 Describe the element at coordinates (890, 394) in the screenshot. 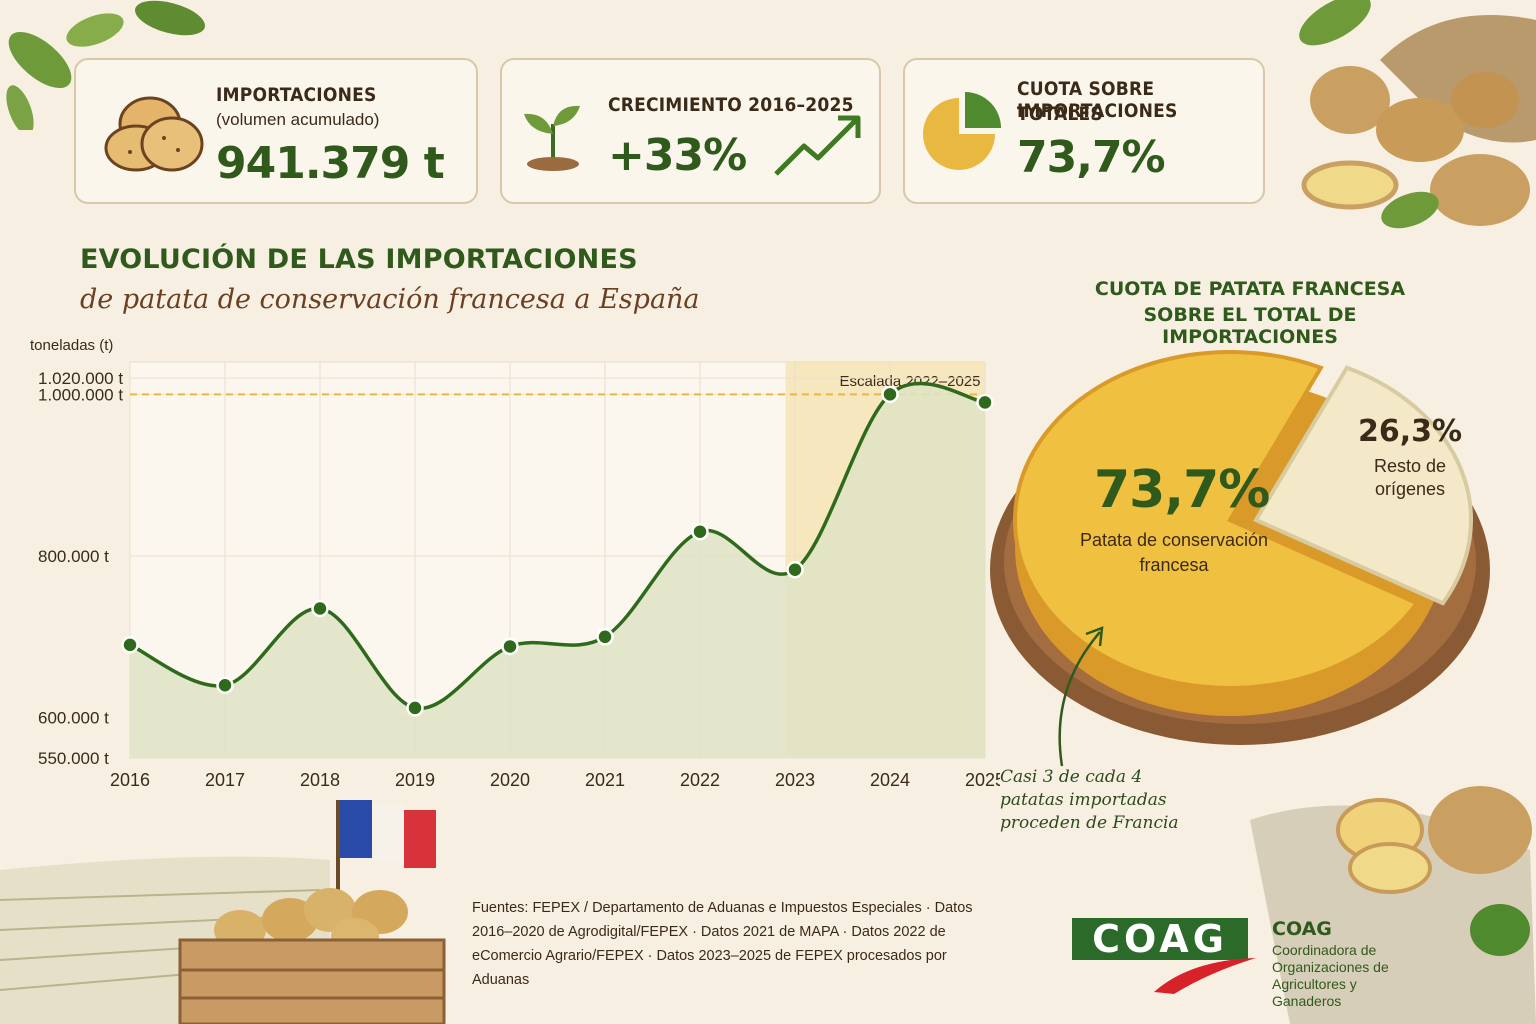

I see `data-point-2024` at that location.